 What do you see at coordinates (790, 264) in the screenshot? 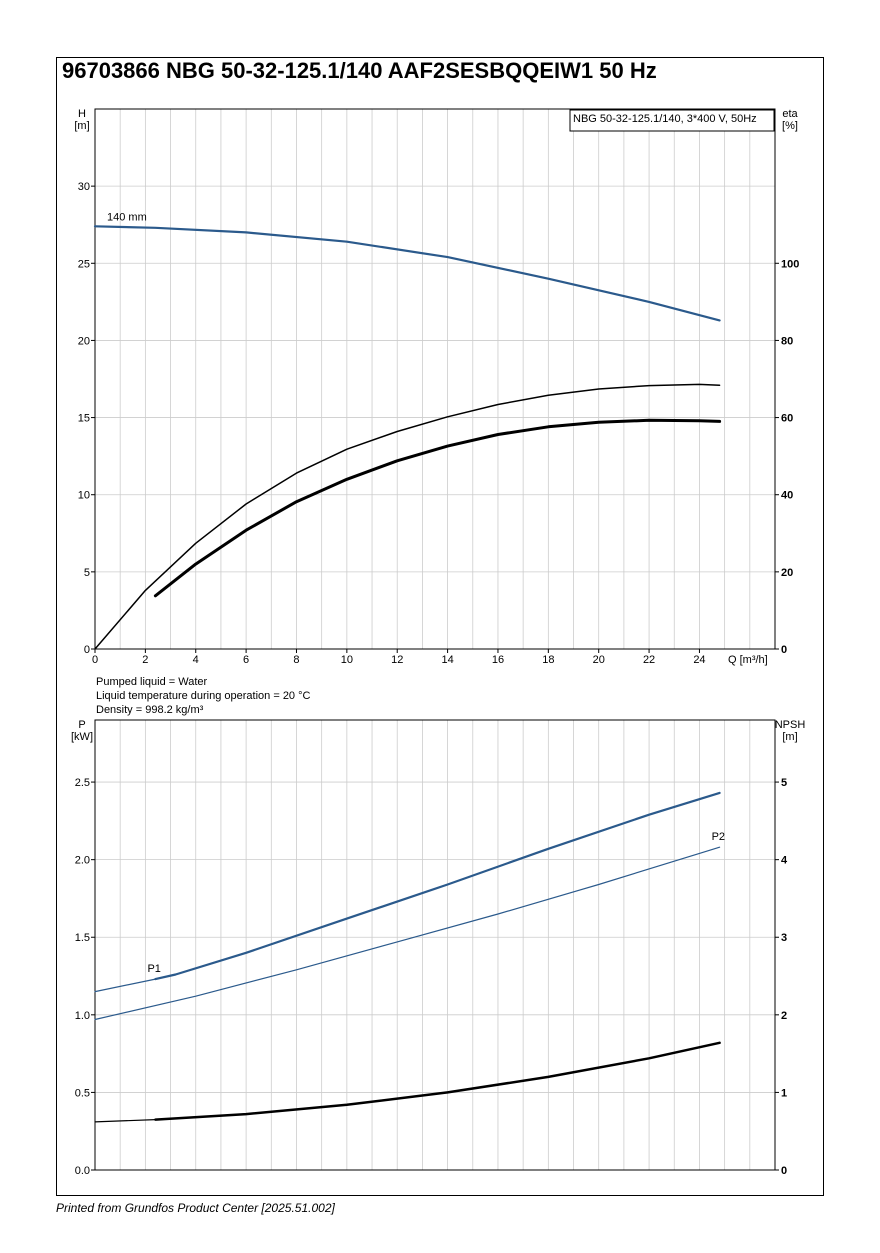
I see `chart1-ytick-right-label: 100` at bounding box center [790, 264].